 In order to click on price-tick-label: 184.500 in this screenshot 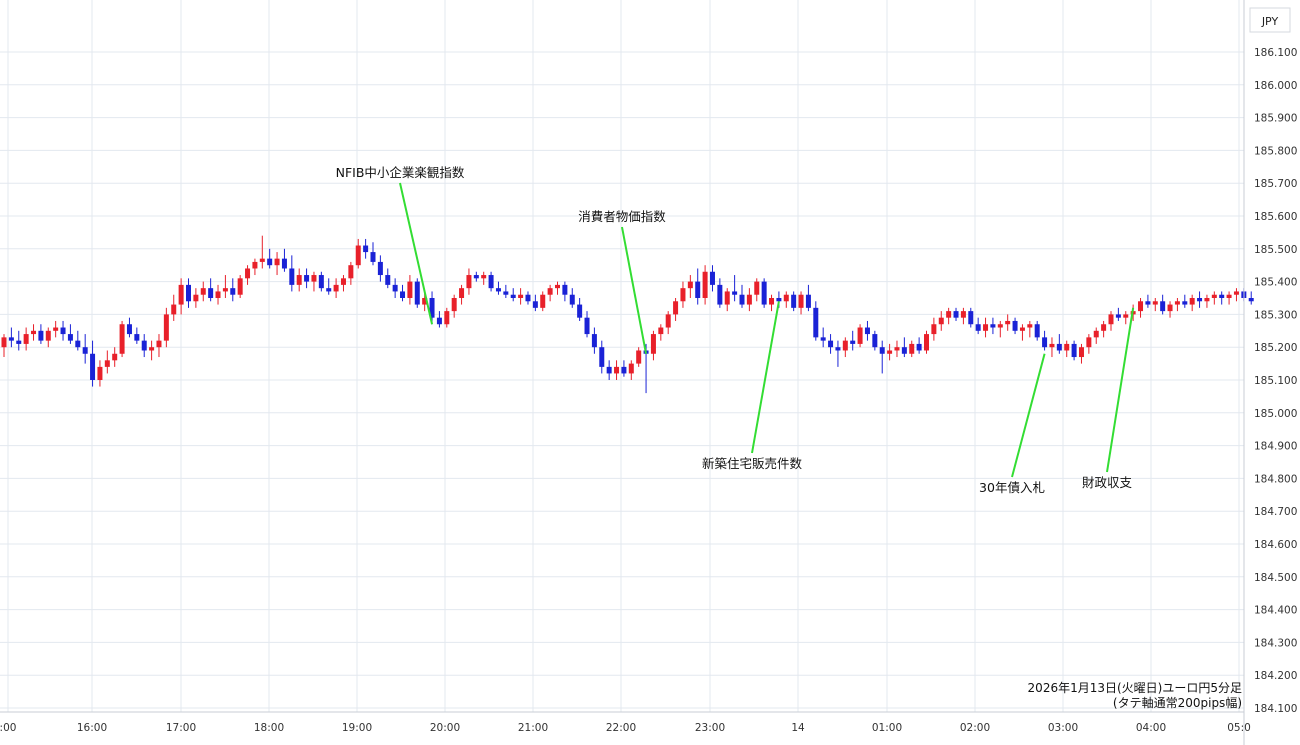, I will do `click(1275, 578)`.